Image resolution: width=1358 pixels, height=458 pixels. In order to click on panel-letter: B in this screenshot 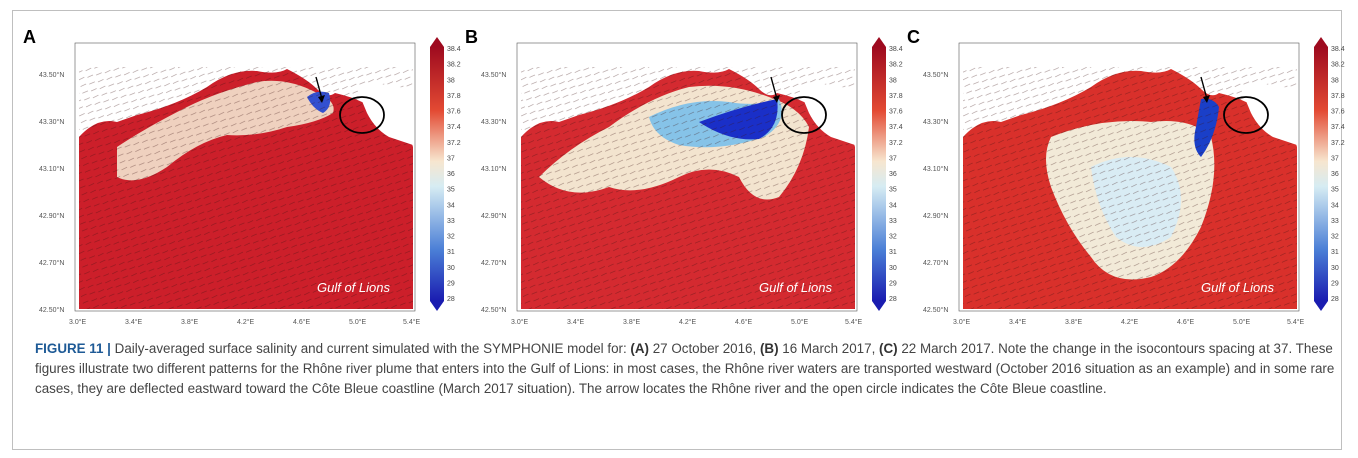, I will do `click(471, 37)`.